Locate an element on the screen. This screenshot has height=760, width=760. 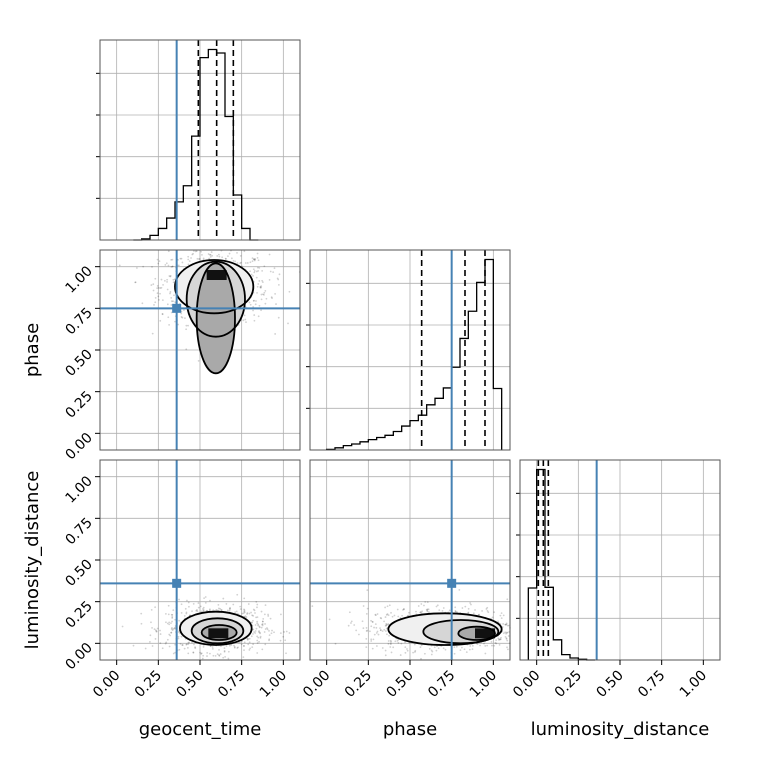
contour-line is located at coordinates (216, 628).